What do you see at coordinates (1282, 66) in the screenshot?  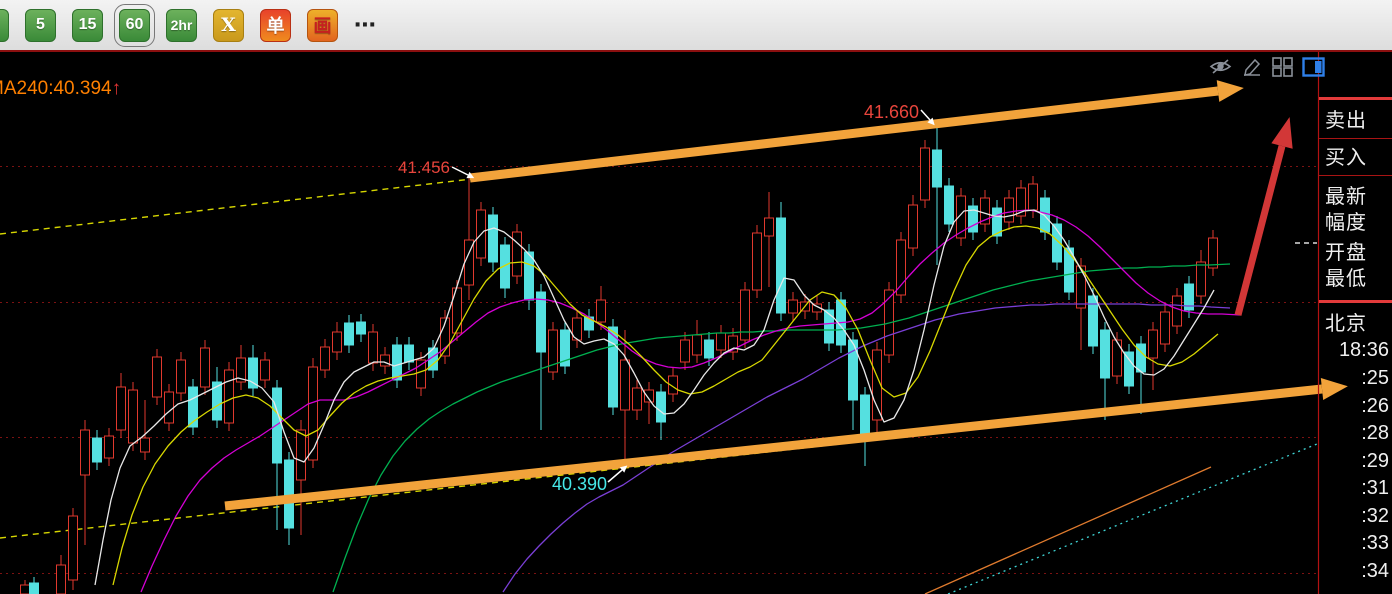 I see `grid-icon` at bounding box center [1282, 66].